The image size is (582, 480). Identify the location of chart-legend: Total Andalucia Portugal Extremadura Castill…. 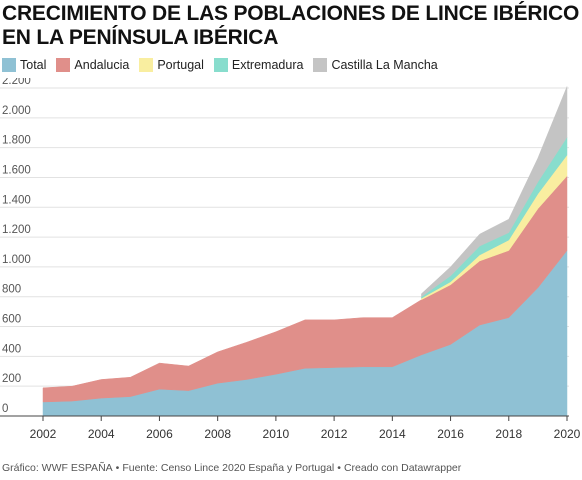
(225, 65).